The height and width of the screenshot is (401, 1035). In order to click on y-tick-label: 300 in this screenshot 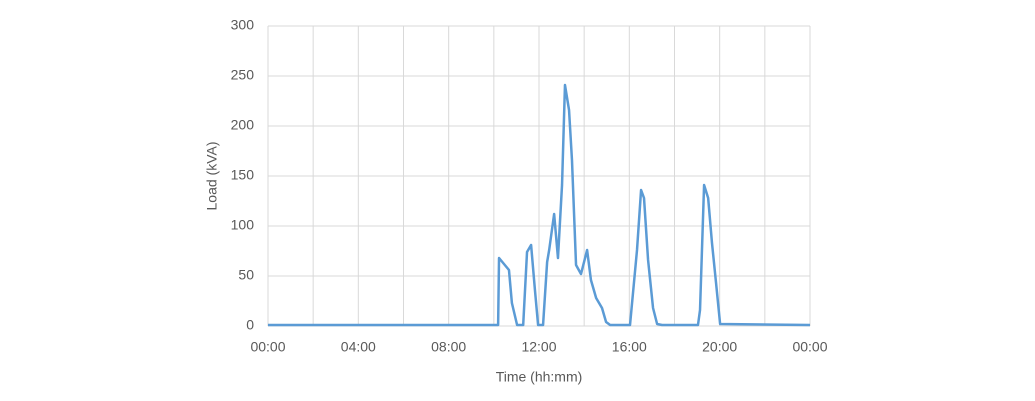, I will do `click(243, 25)`.